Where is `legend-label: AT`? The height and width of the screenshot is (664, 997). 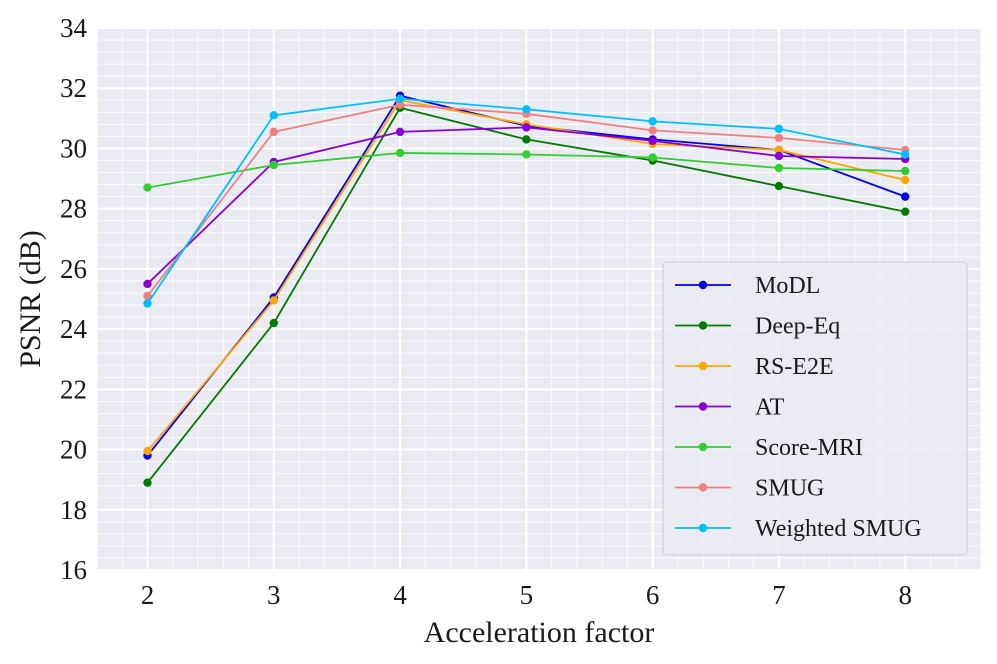
legend-label: AT is located at coordinates (770, 408).